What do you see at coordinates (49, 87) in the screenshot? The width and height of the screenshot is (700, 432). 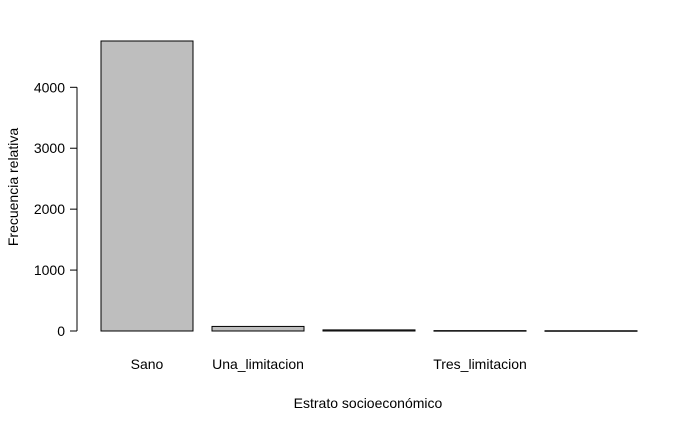 I see `y-tick-label: 4000` at bounding box center [49, 87].